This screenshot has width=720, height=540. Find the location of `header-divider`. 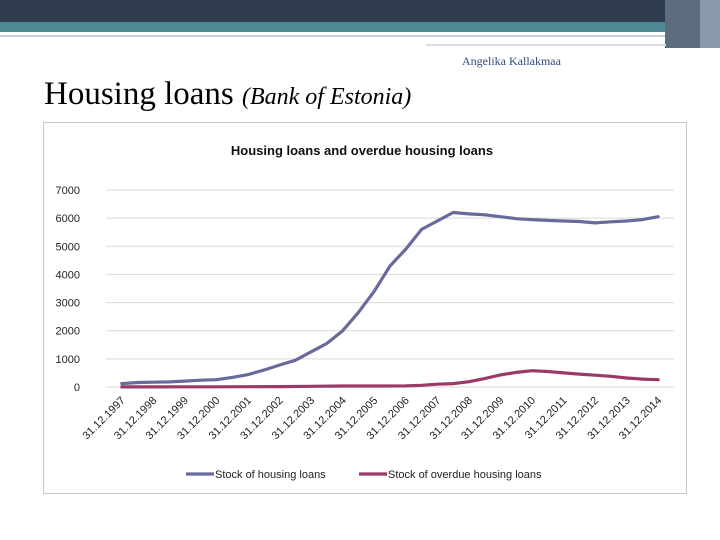

header-divider is located at coordinates (360, 36).